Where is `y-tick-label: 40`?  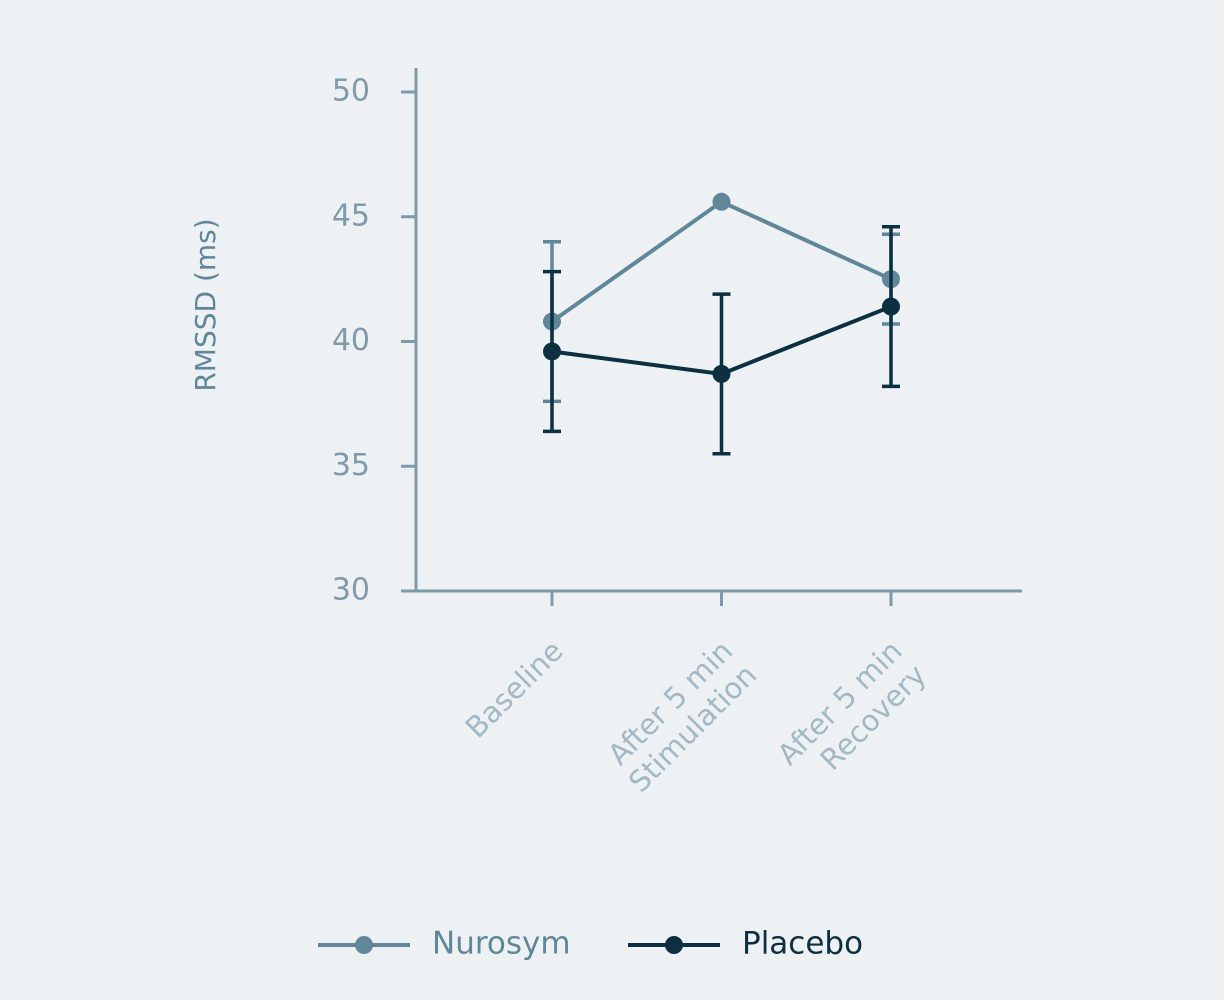
y-tick-label: 40 is located at coordinates (351, 340).